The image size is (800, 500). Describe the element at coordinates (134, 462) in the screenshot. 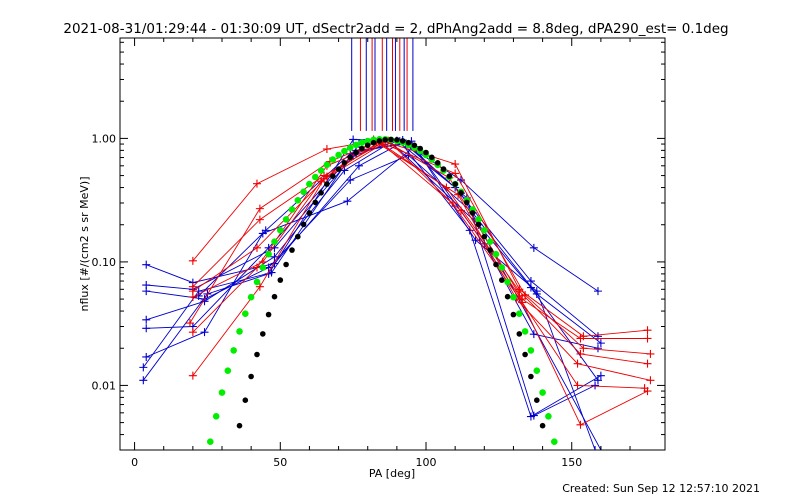

I see `x-tick-label: 0` at that location.